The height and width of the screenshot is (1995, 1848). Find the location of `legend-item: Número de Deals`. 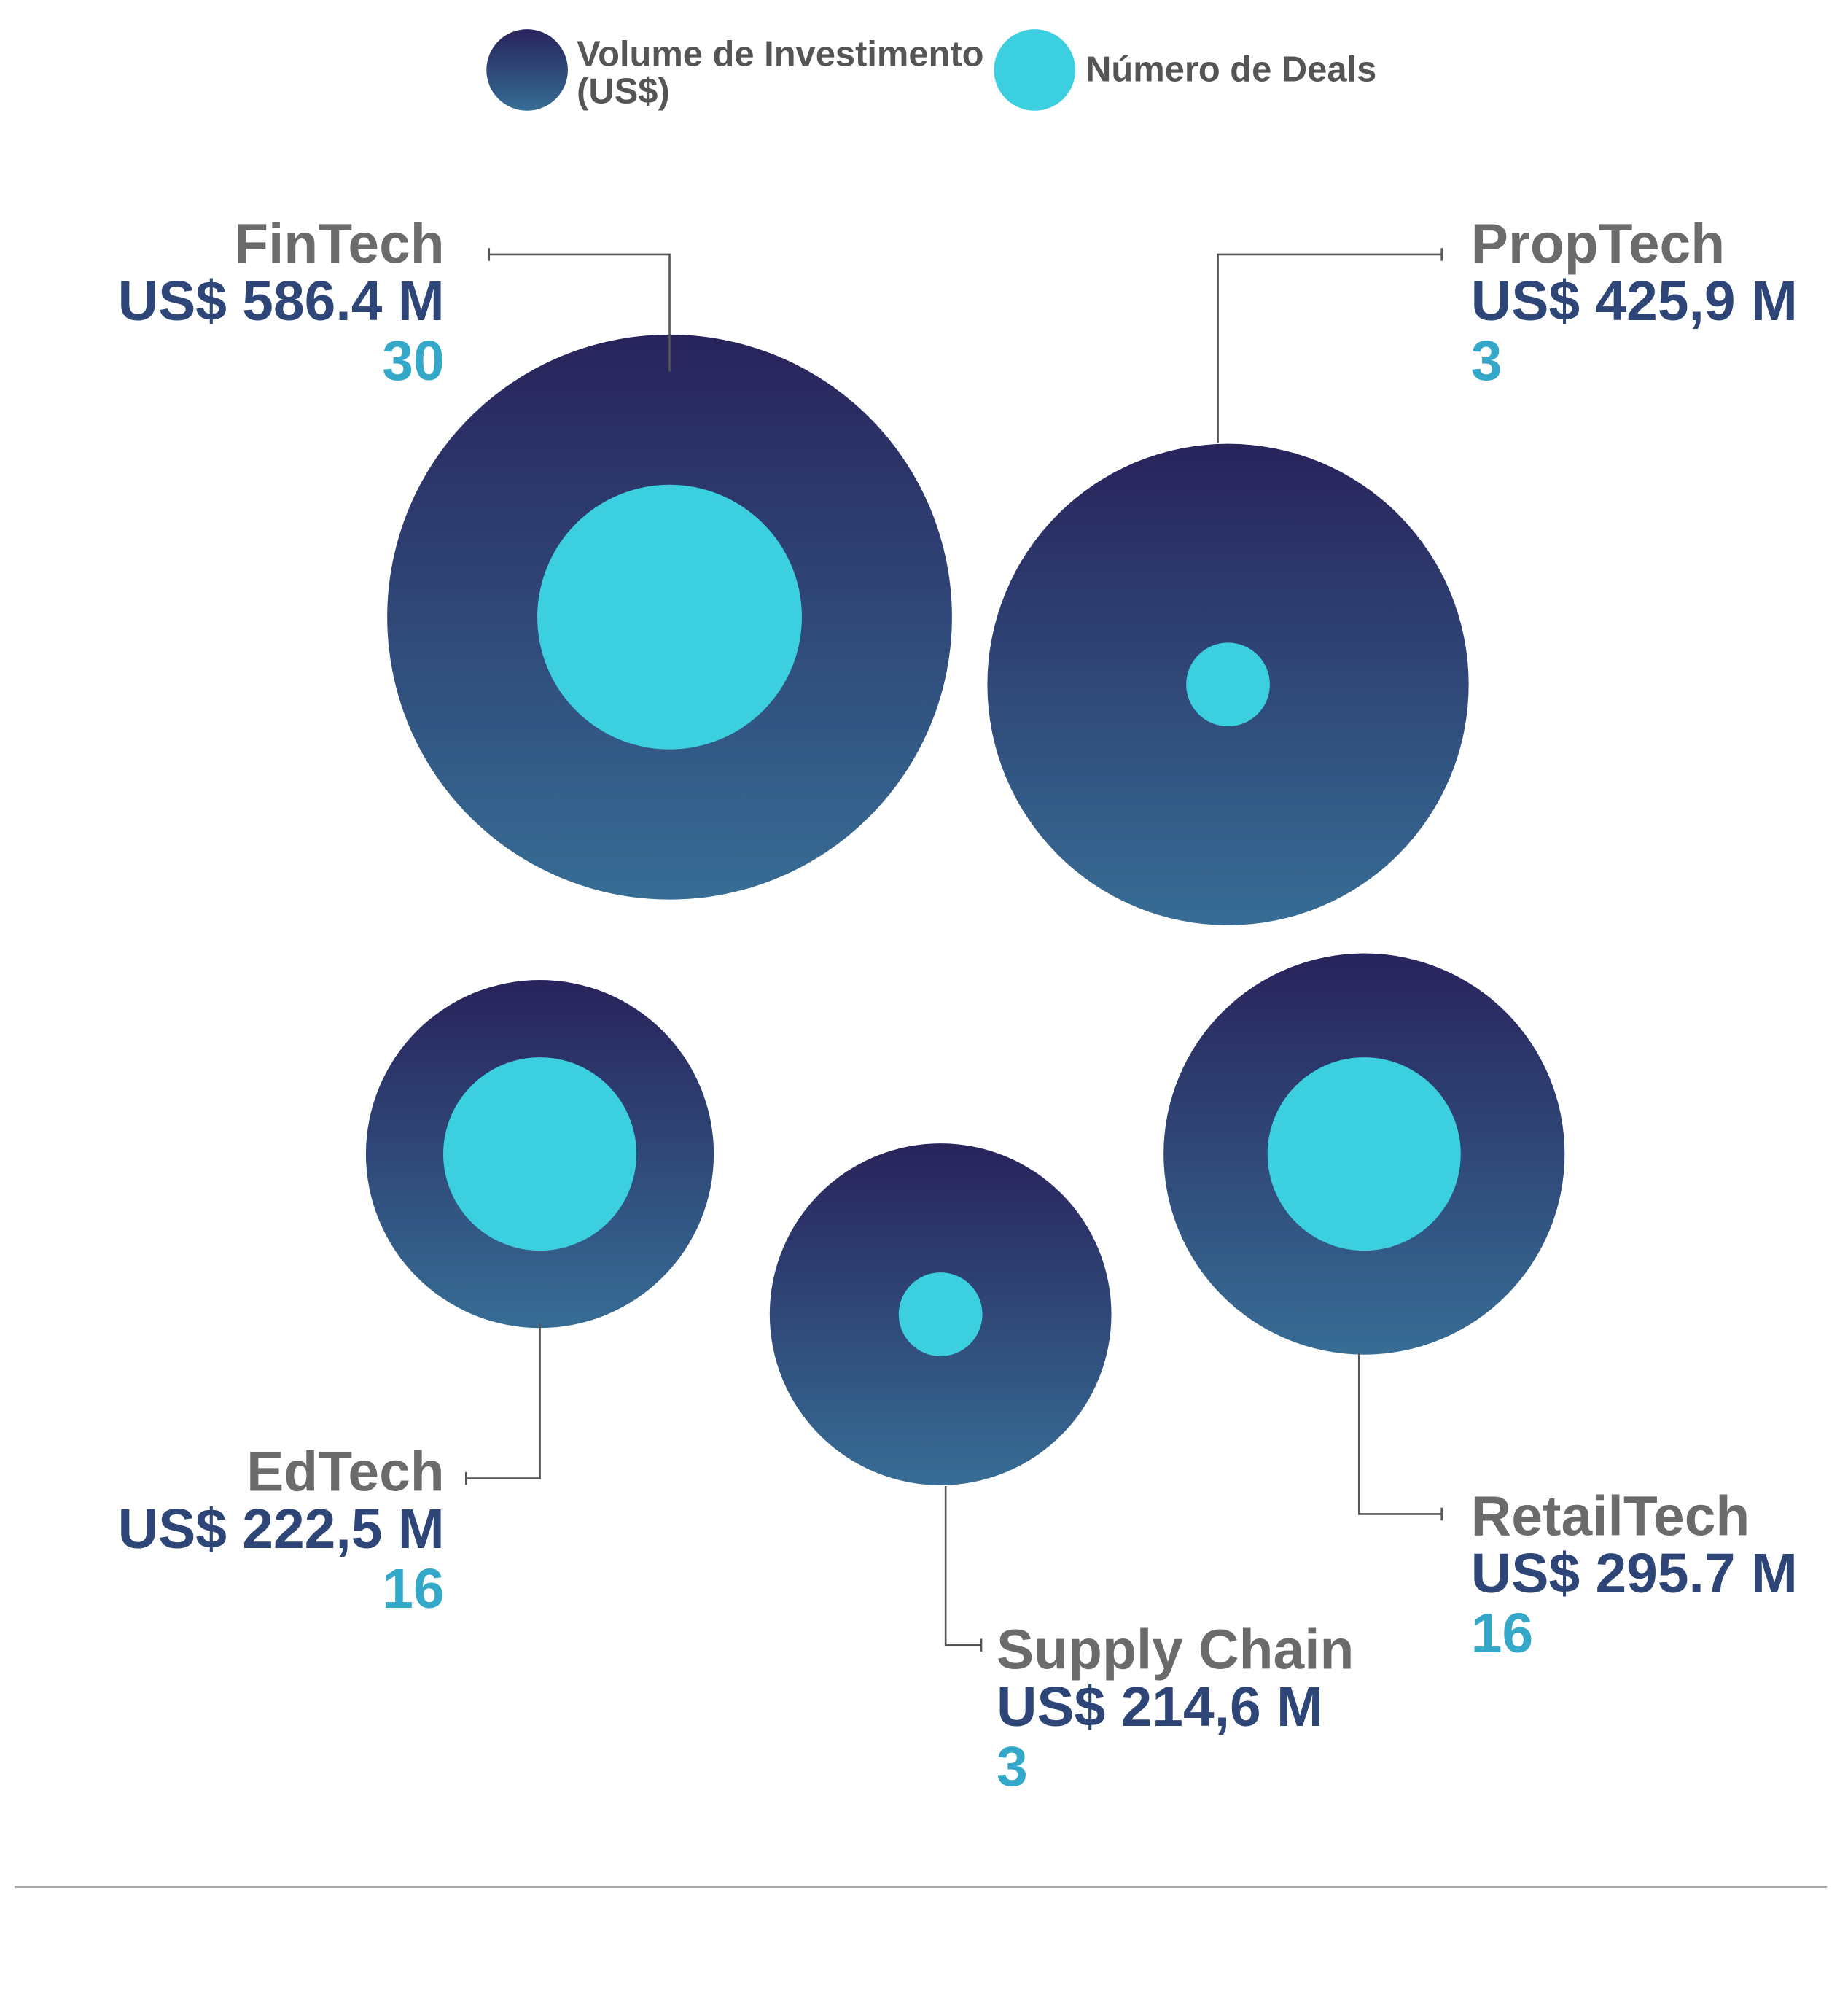

legend-item: Número de Deals is located at coordinates (1231, 70).